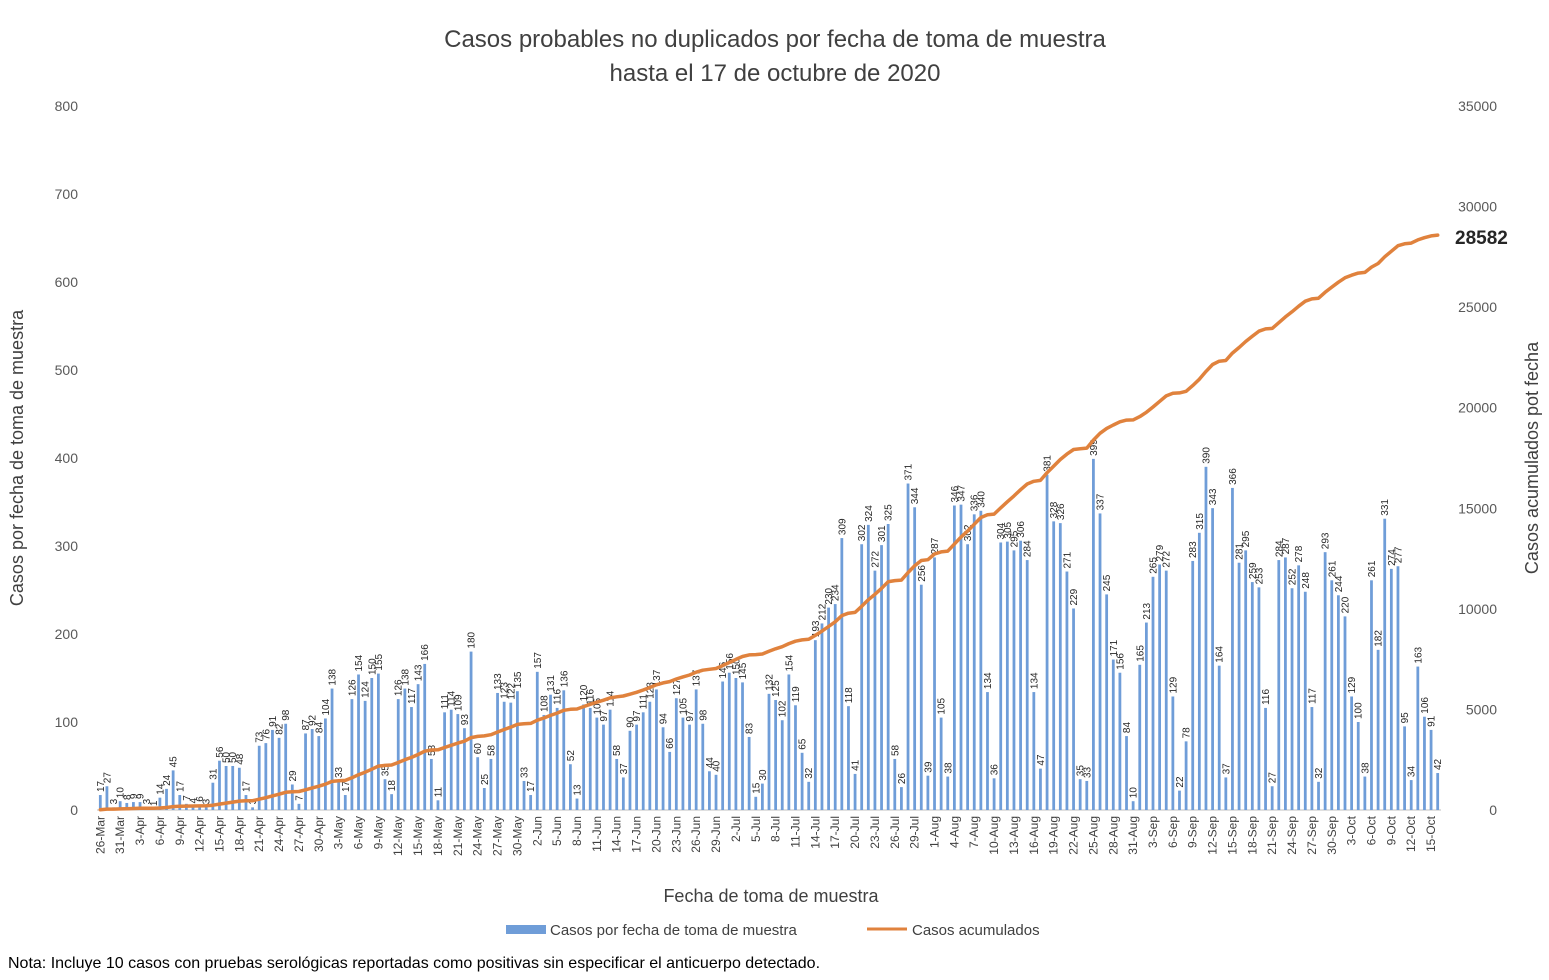  I want to click on bar-data-label: 324, so click(869, 513).